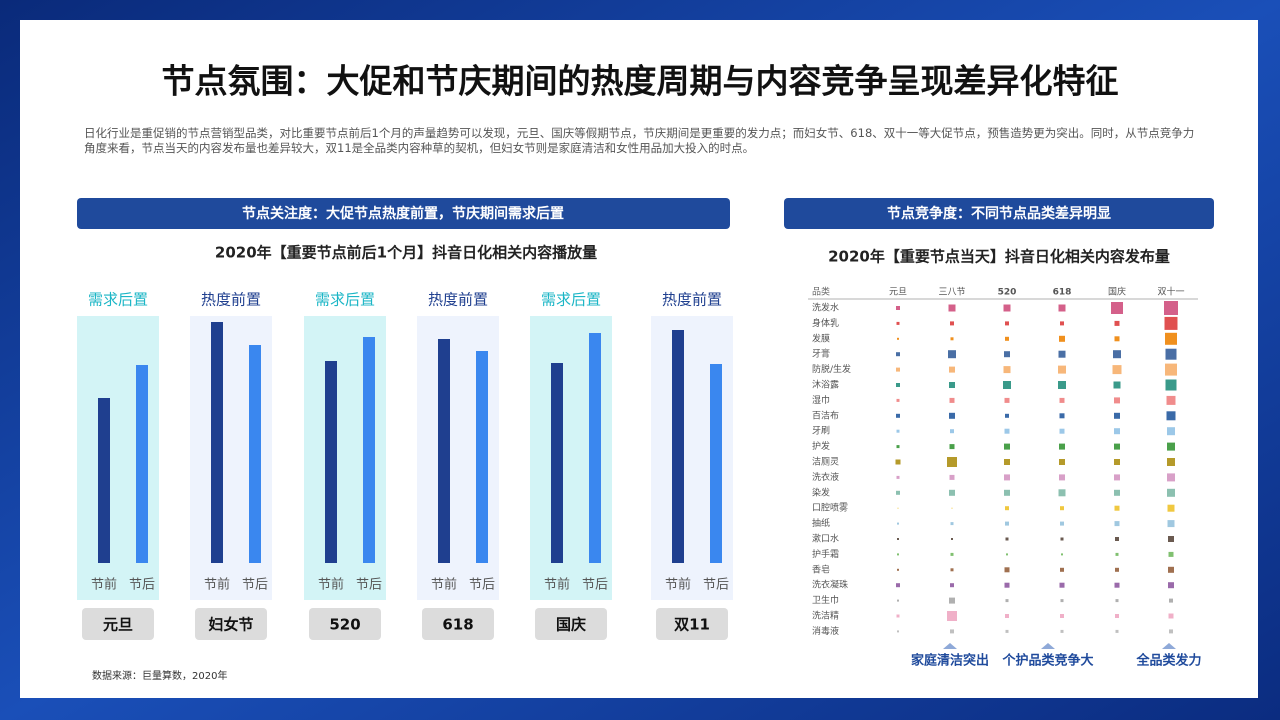  I want to click on row-label: 染发, so click(821, 492).